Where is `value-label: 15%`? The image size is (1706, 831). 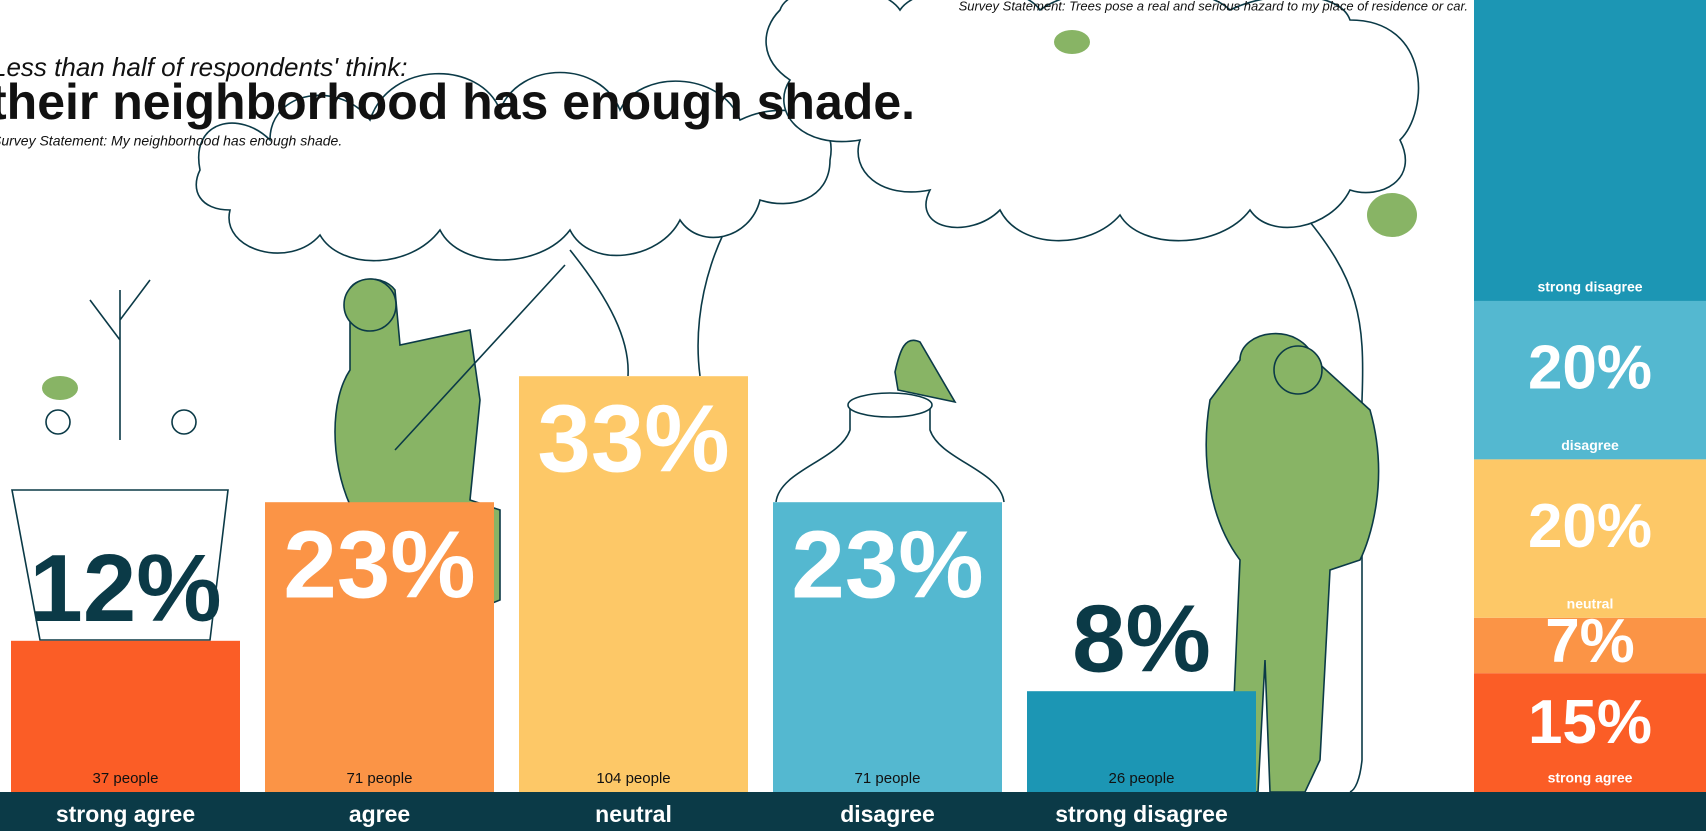
value-label: 15% is located at coordinates (1590, 722).